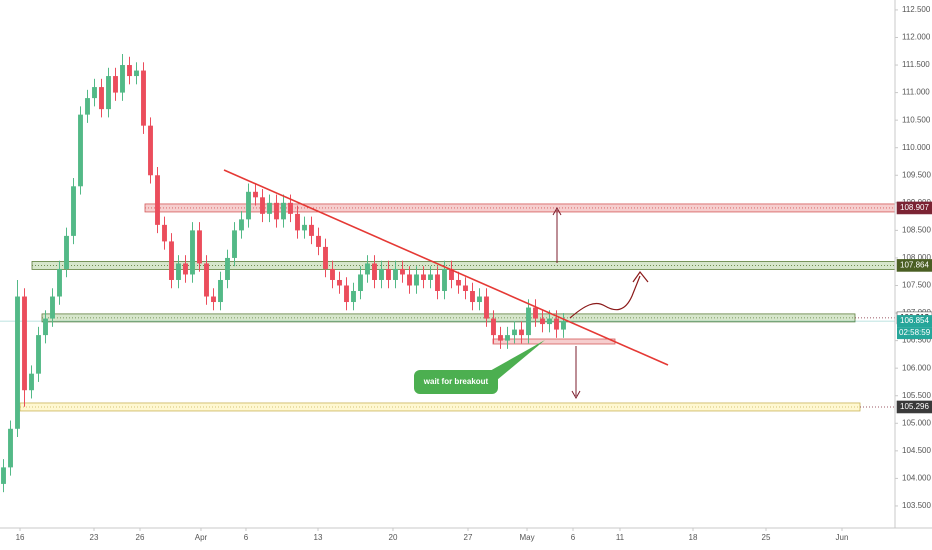  I want to click on countdown-label: 02:58:59, so click(915, 332).